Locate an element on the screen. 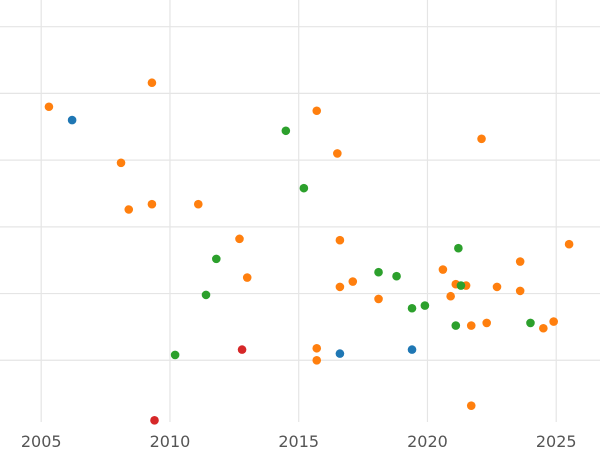 Image resolution: width=600 pixels, height=450 pixels. x-tick-label: 2015 is located at coordinates (298, 441).